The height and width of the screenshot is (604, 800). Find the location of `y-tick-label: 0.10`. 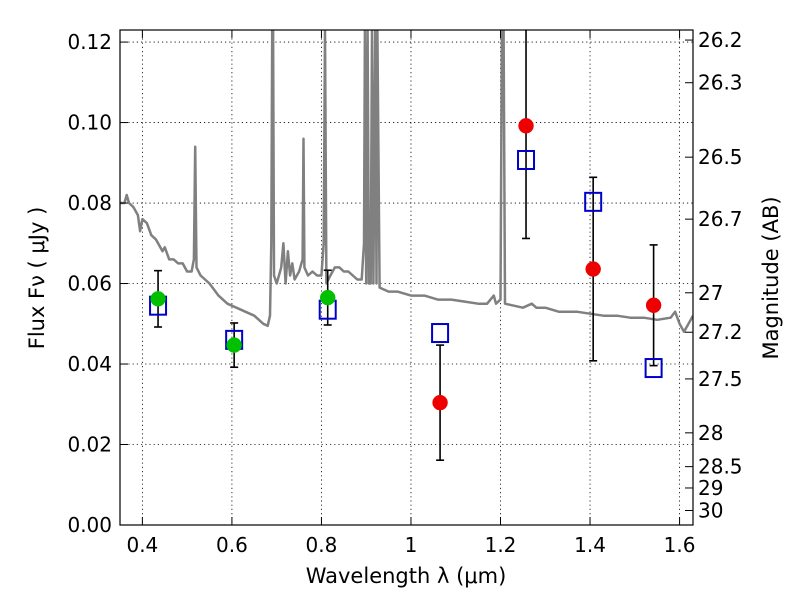

y-tick-label: 0.10 is located at coordinates (89, 123).